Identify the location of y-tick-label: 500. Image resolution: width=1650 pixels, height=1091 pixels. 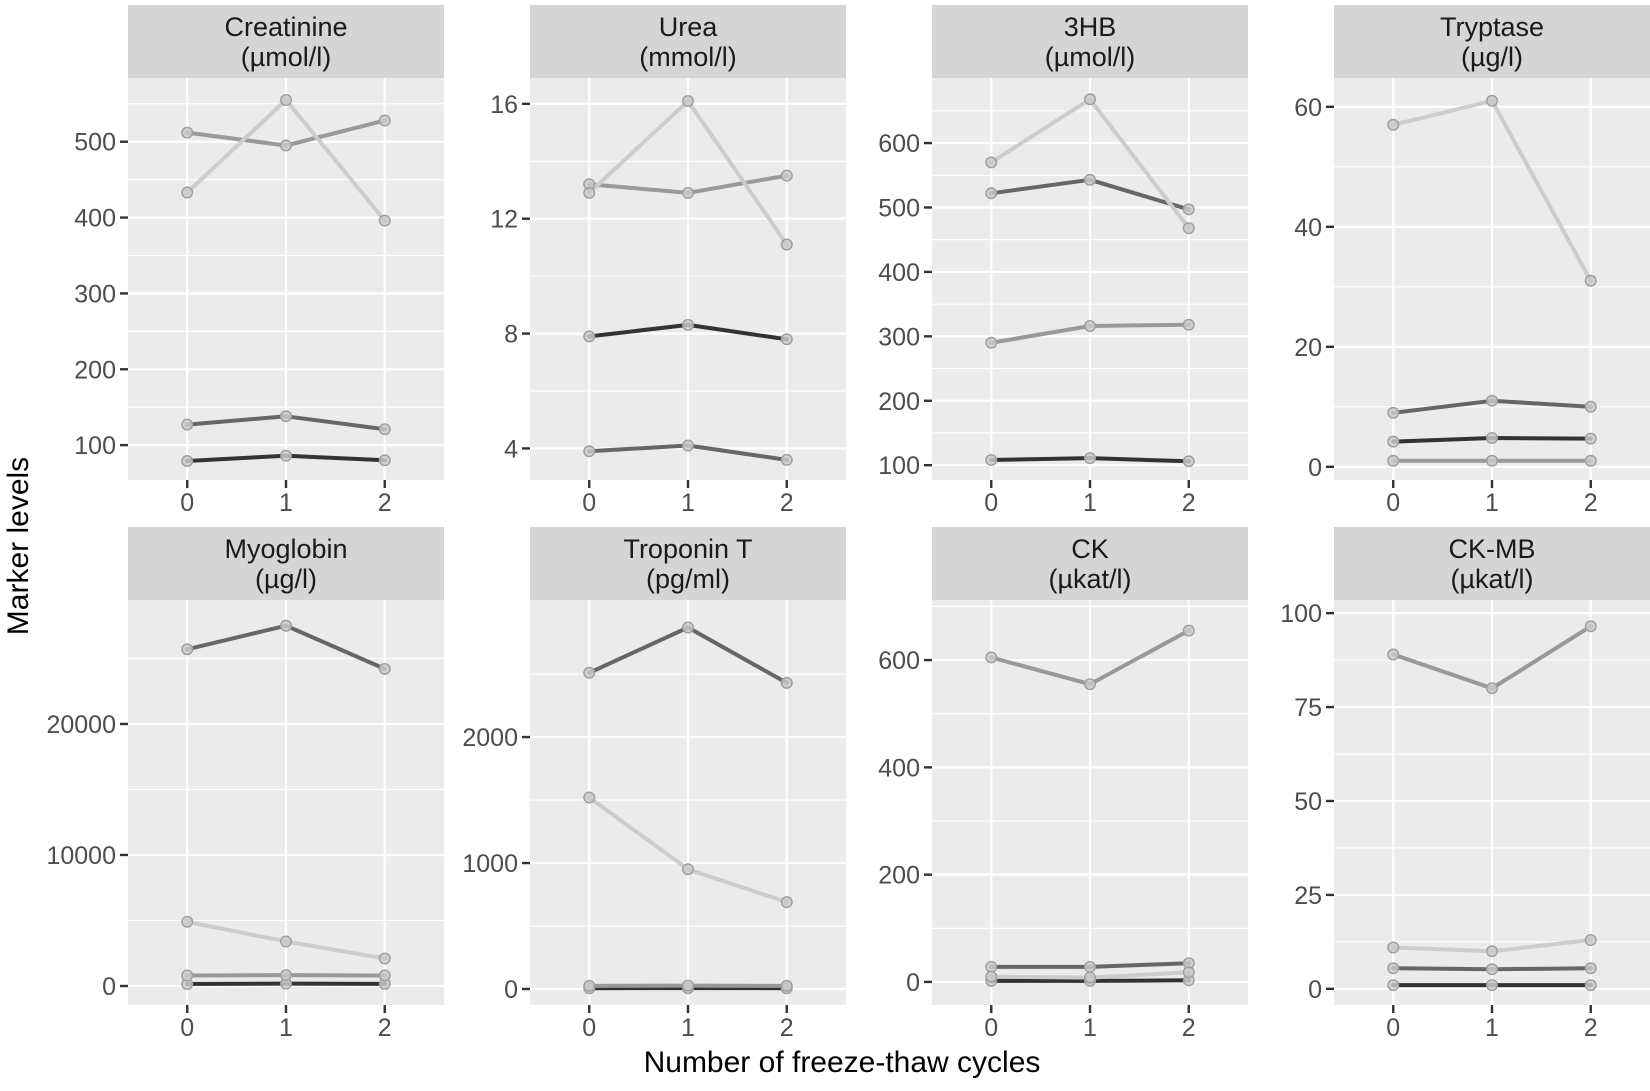
(899, 208).